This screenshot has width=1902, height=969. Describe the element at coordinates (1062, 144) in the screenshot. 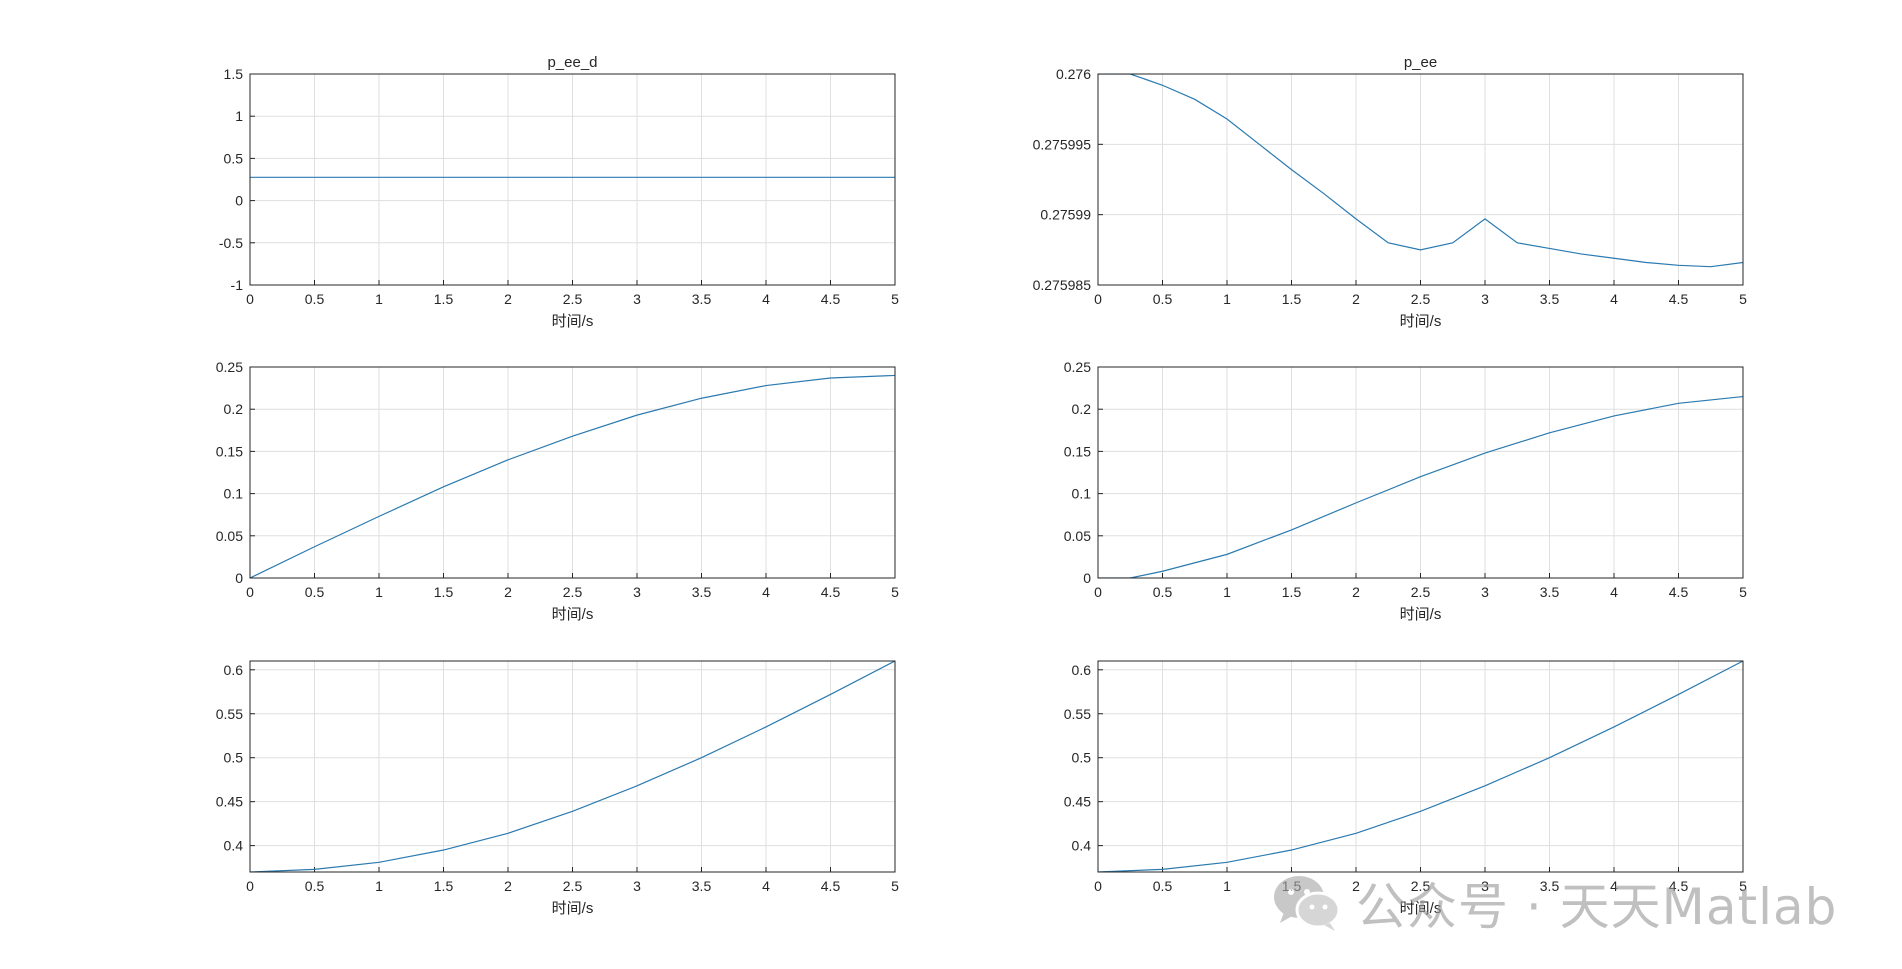

I see `y-tick-label: 0.275995` at that location.